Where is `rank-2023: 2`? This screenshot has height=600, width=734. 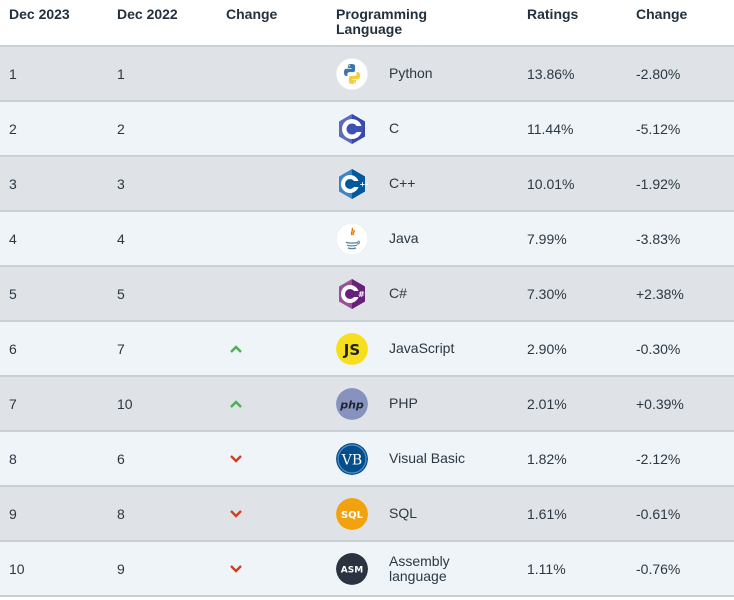
rank-2023: 2 is located at coordinates (13, 128).